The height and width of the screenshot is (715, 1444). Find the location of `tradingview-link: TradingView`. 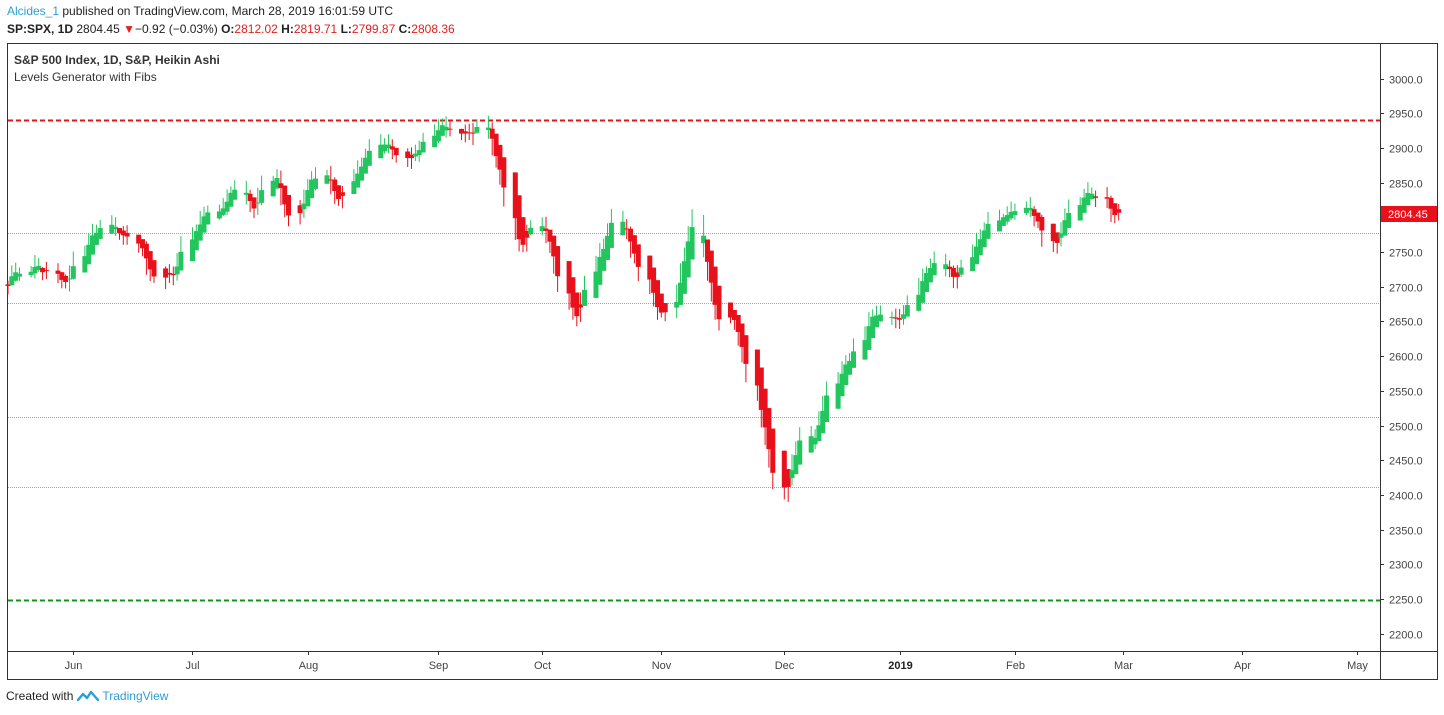

tradingview-link: TradingView is located at coordinates (135, 696).